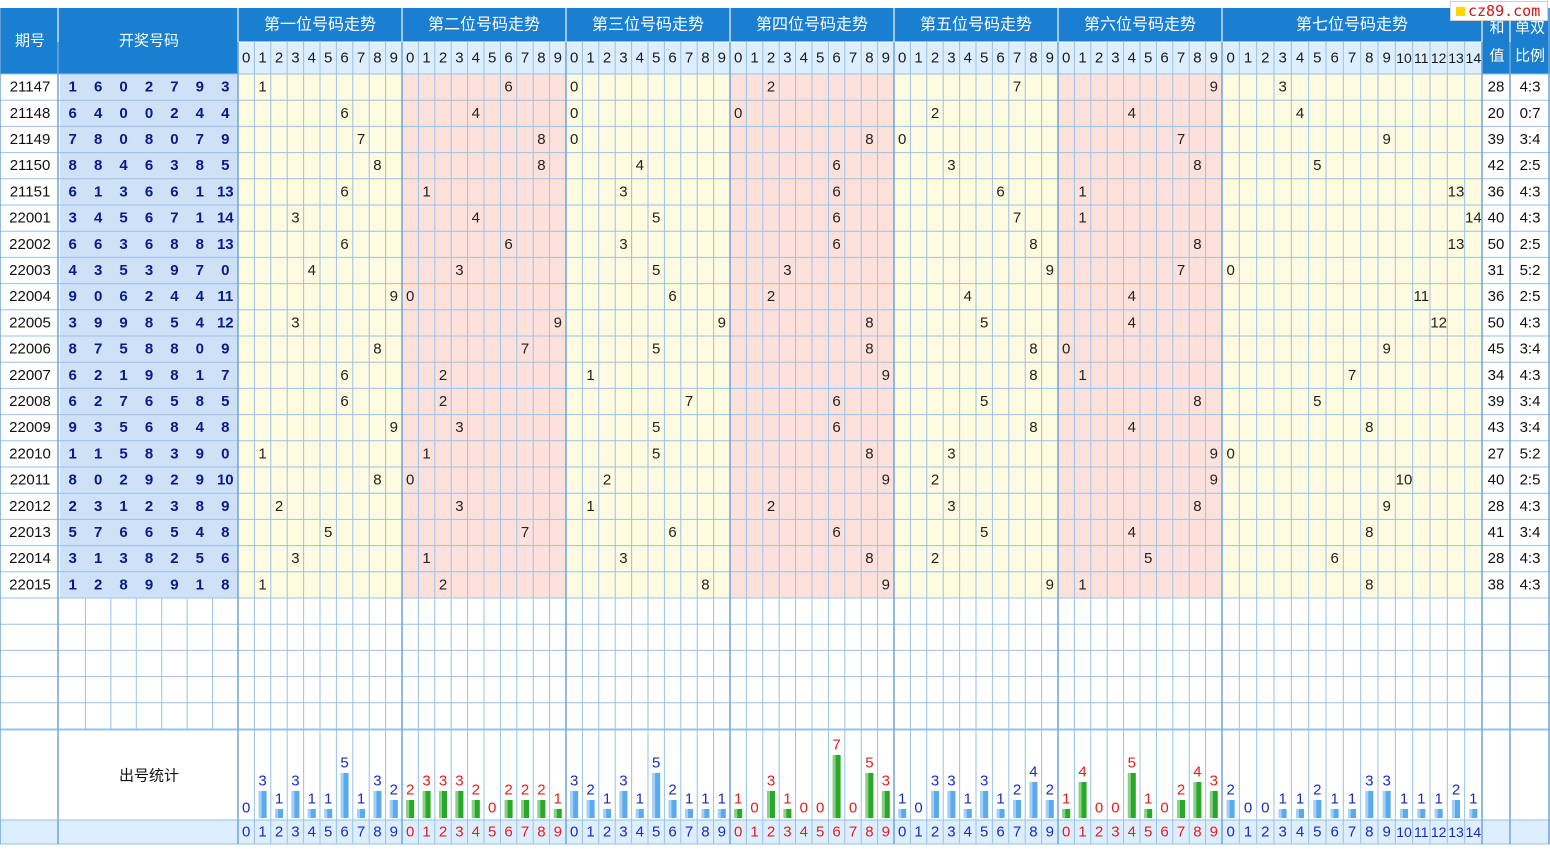 The width and height of the screenshot is (1550, 858). Describe the element at coordinates (98, 296) in the screenshot. I see `draw-number: 0` at that location.